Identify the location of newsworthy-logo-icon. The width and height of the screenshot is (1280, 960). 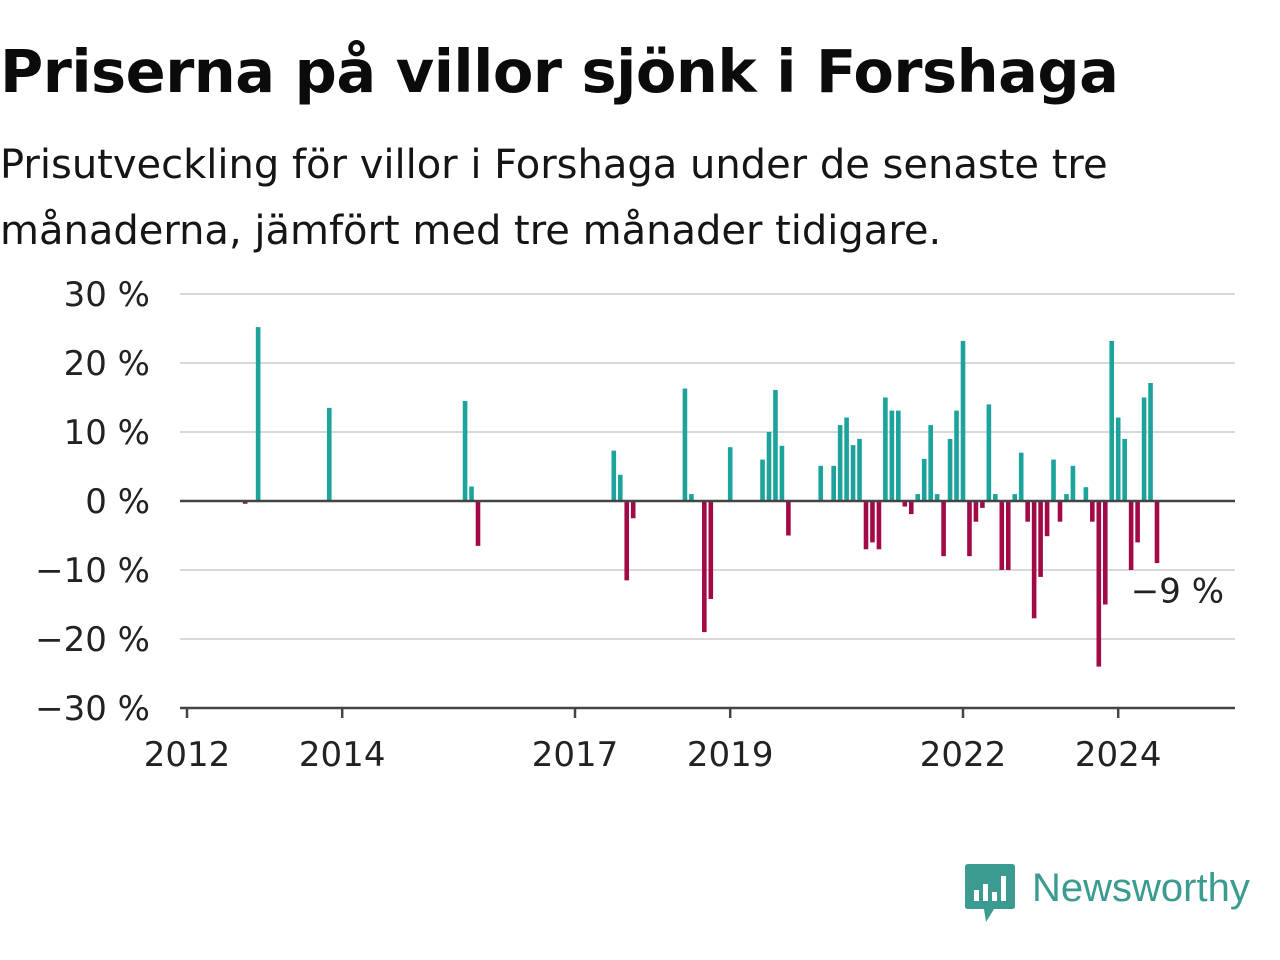
(990, 893).